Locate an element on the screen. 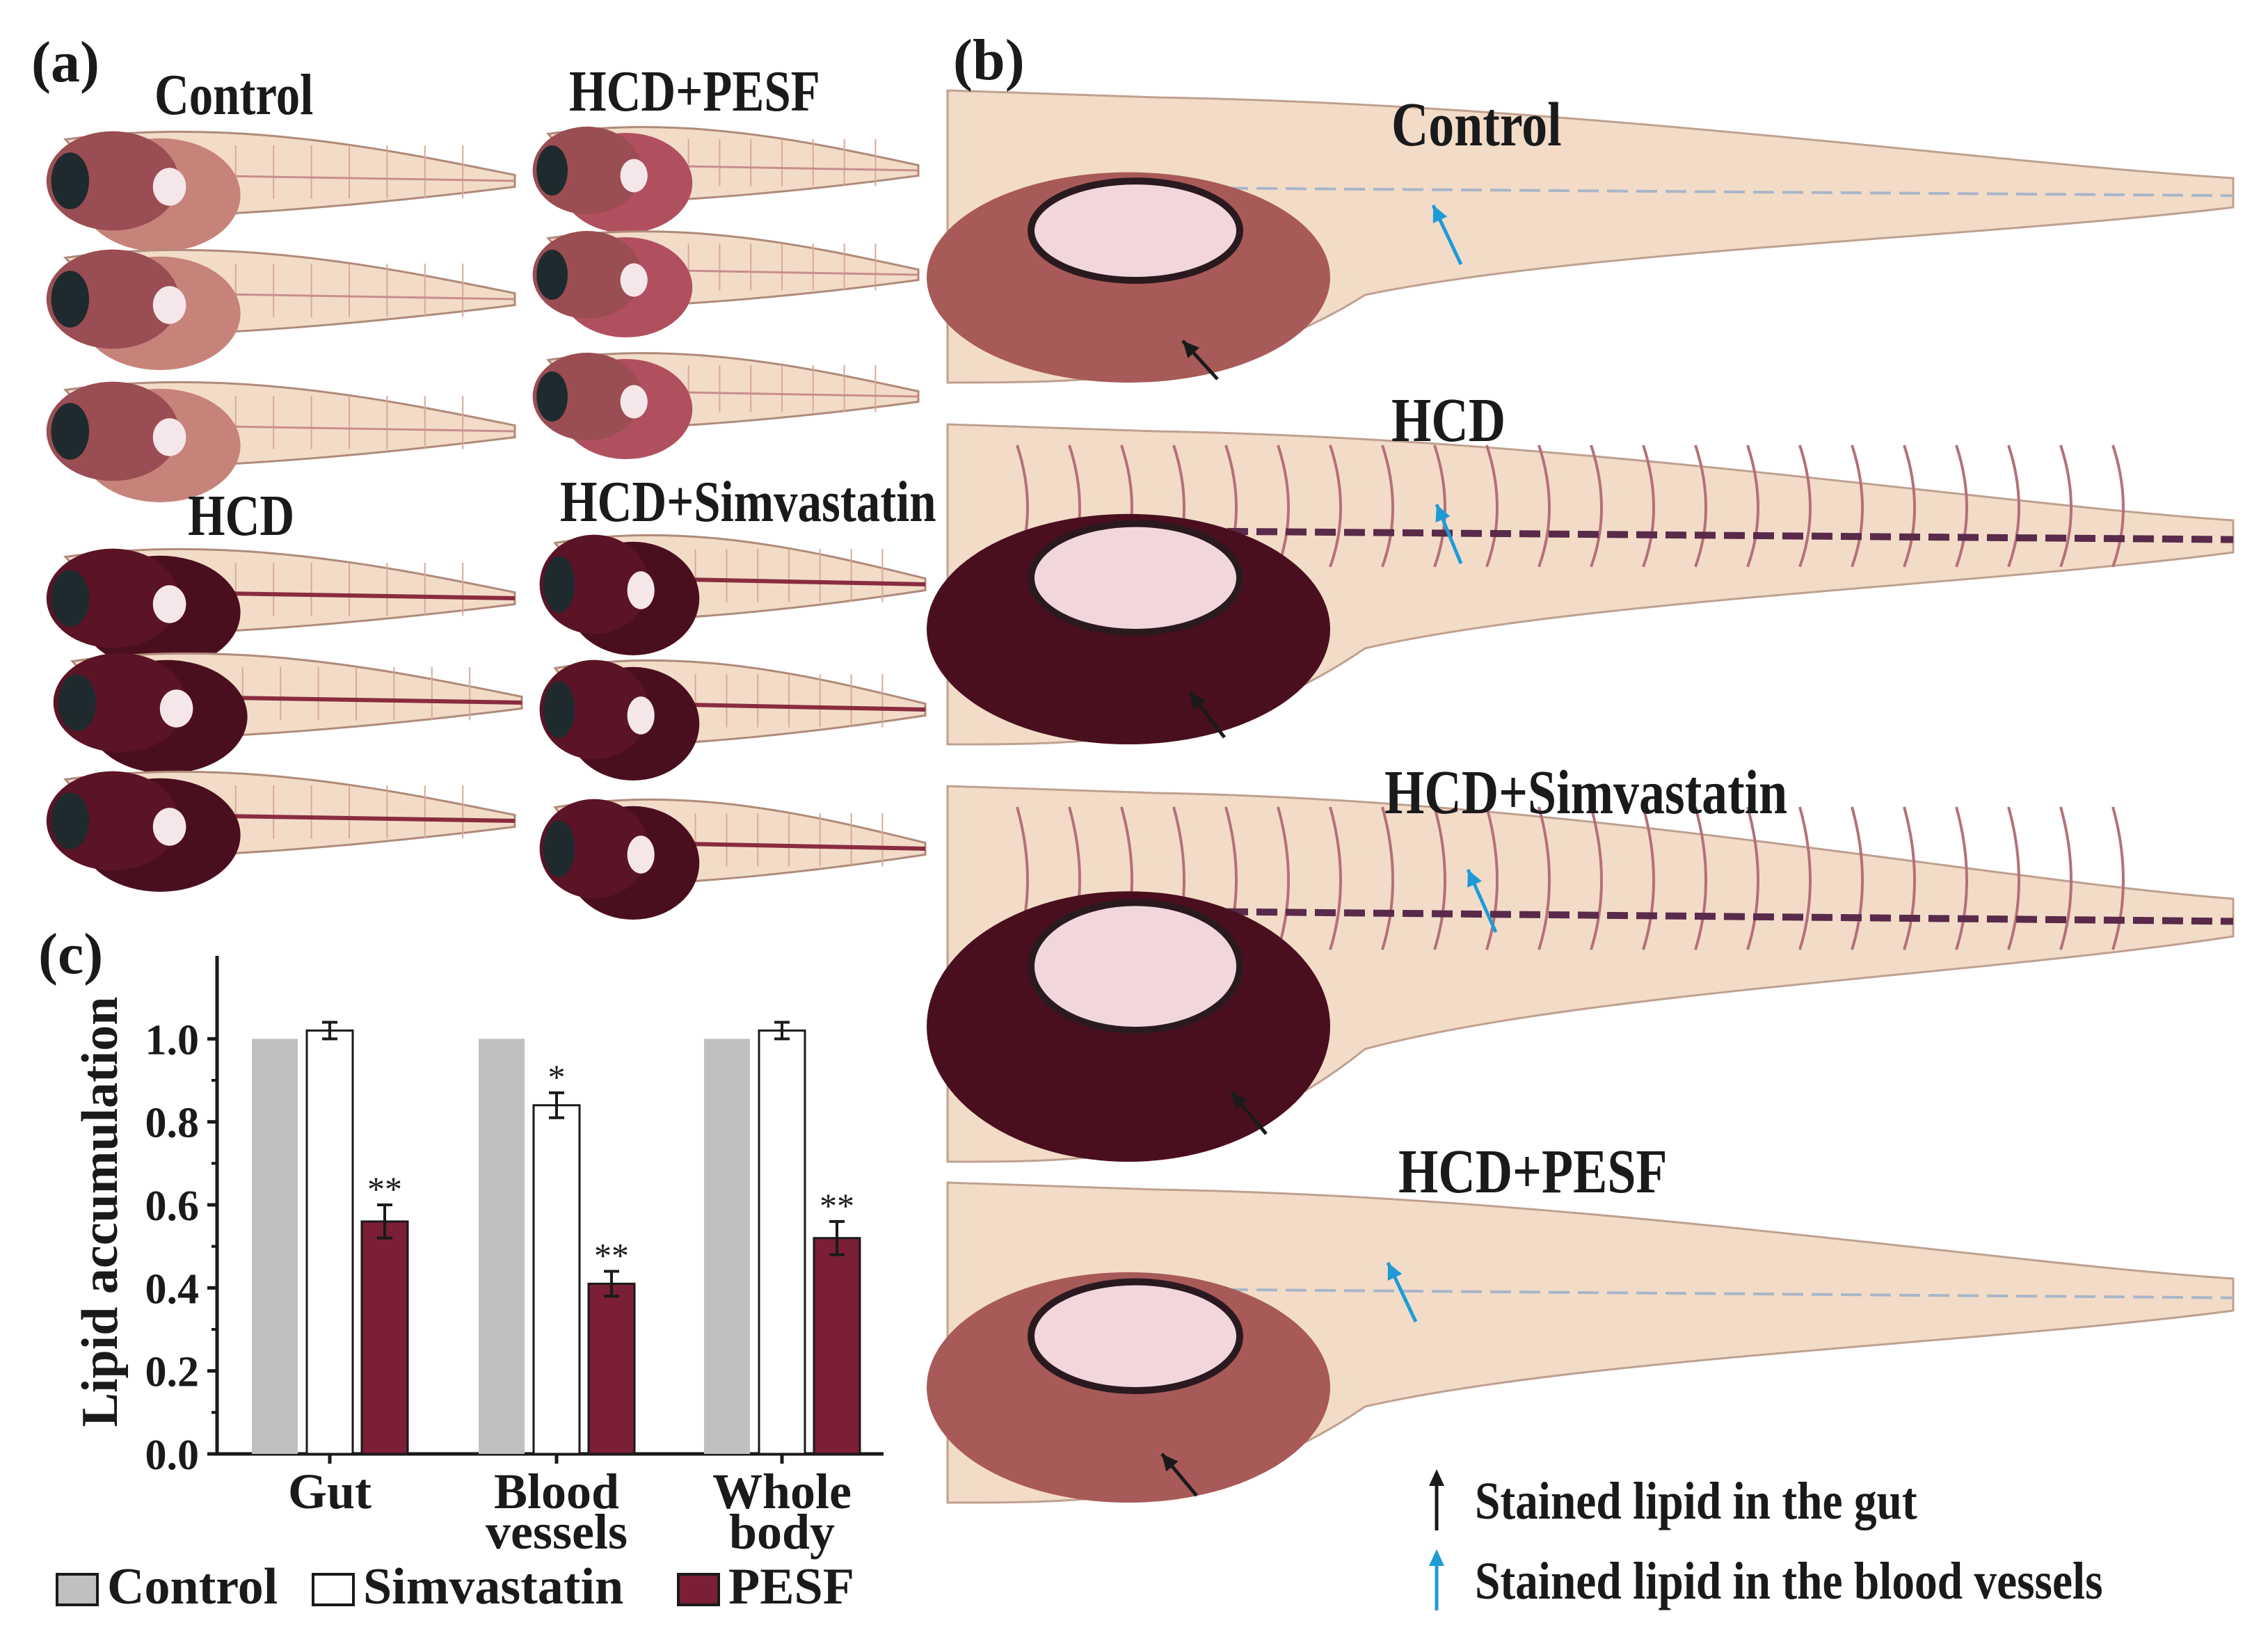 Image resolution: width=2268 pixels, height=1648 pixels. legend-swatch-simvastatin is located at coordinates (333, 1589).